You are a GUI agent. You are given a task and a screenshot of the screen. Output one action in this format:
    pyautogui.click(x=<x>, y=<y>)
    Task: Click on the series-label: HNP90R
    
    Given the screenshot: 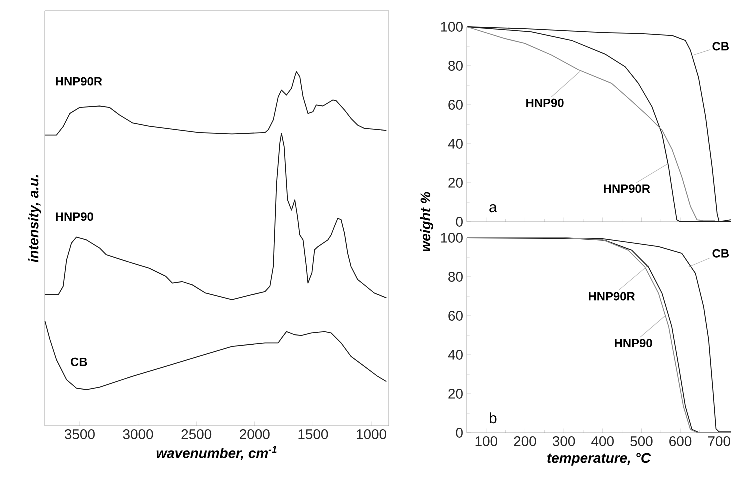 What is the action you would take?
    pyautogui.click(x=79, y=81)
    